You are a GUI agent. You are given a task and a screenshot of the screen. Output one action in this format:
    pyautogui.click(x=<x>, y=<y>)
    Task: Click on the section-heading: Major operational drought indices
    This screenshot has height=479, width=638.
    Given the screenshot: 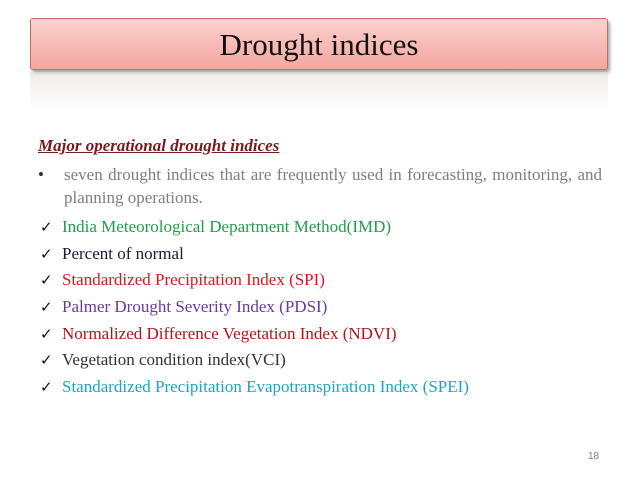 What is the action you would take?
    pyautogui.click(x=159, y=145)
    